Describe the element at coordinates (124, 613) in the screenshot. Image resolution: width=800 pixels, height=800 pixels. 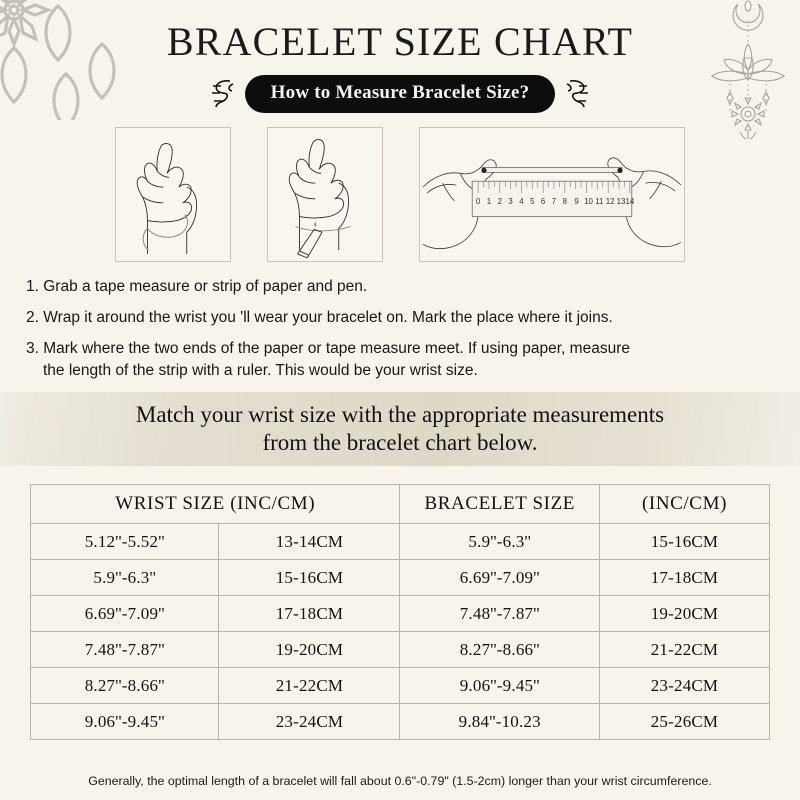
I see `cell-wrist-inch: 6.69''-7.09''` at that location.